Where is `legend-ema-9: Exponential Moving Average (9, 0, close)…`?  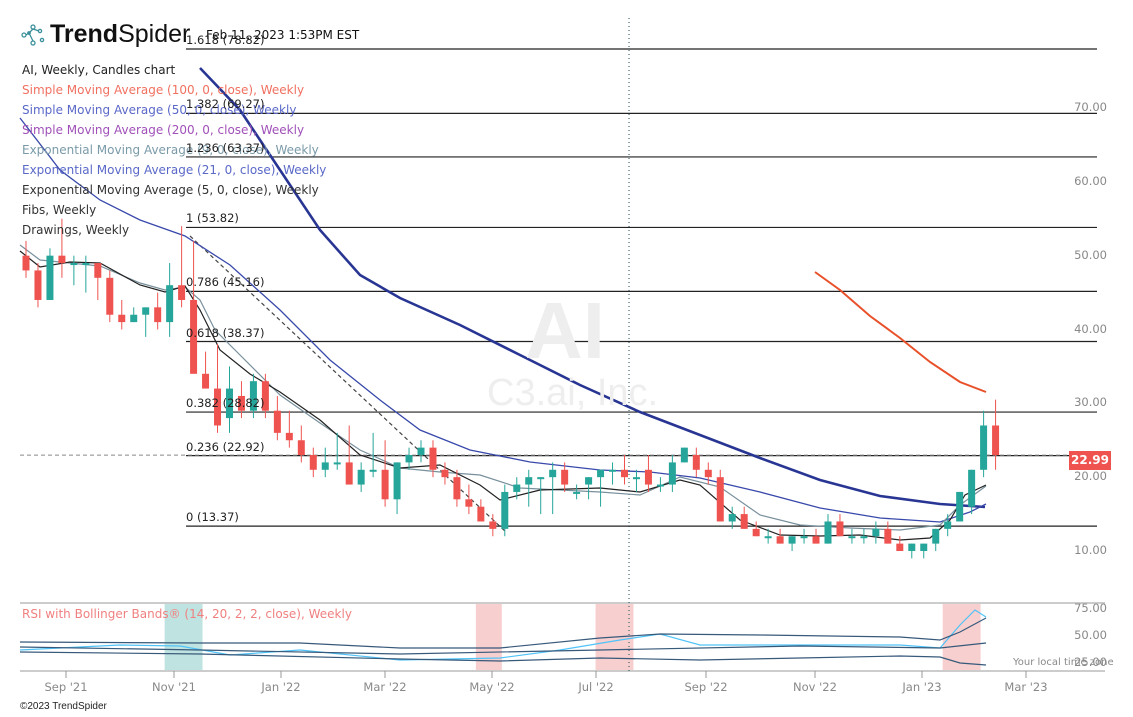
legend-ema-9: Exponential Moving Average (9, 0, close)… is located at coordinates (170, 150).